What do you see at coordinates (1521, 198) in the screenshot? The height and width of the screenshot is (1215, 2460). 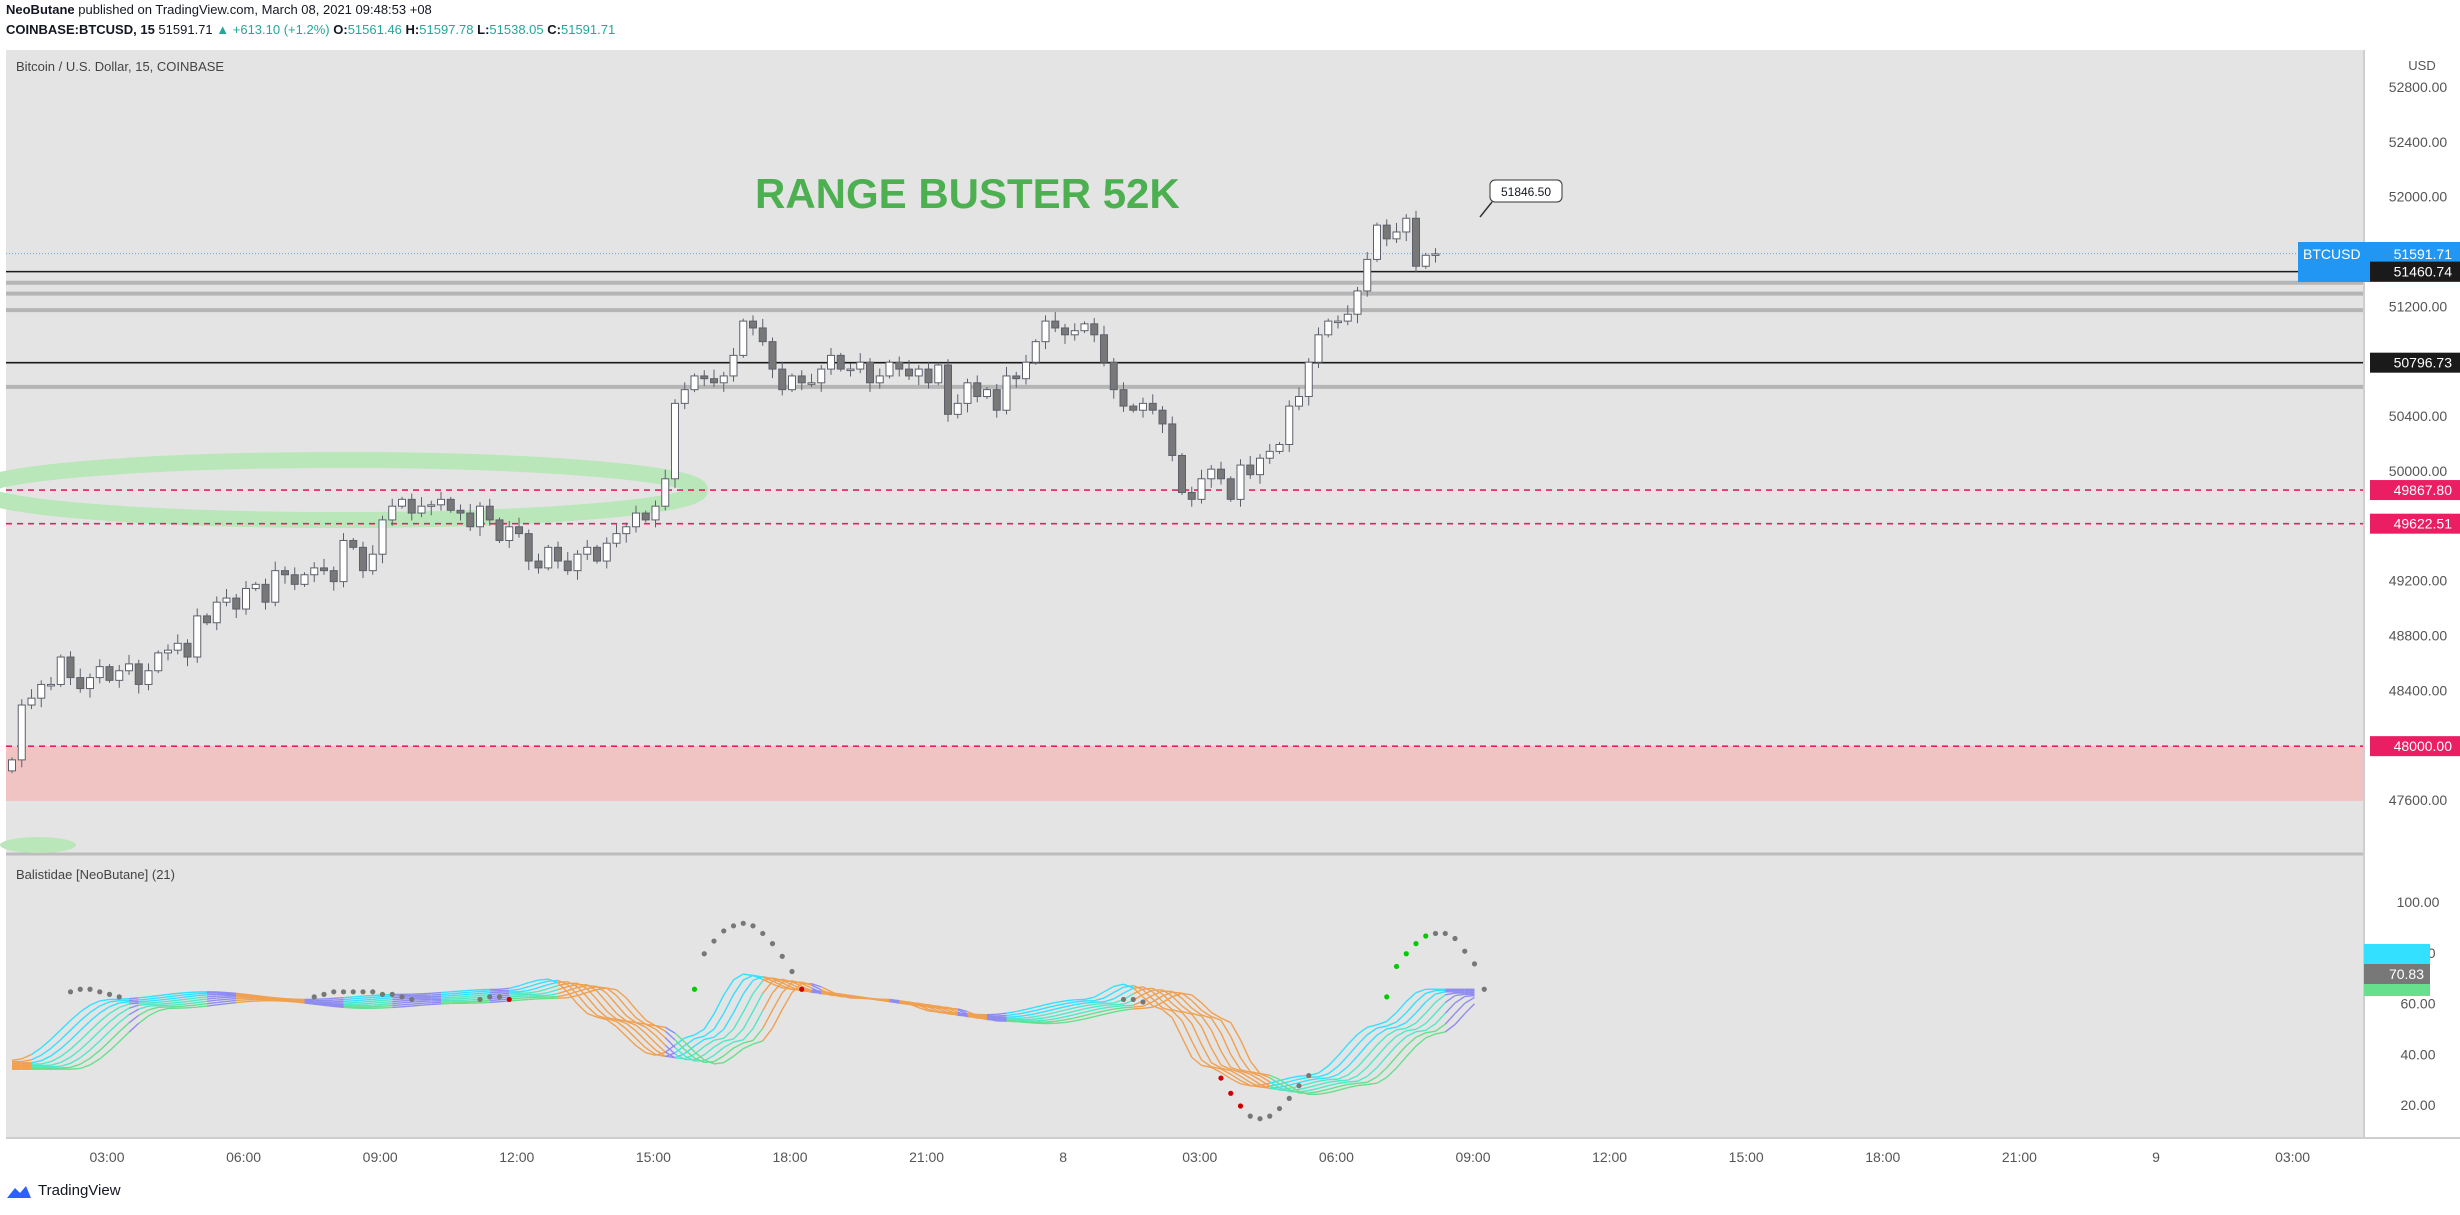 I see `price-callout: 51846.50` at bounding box center [1521, 198].